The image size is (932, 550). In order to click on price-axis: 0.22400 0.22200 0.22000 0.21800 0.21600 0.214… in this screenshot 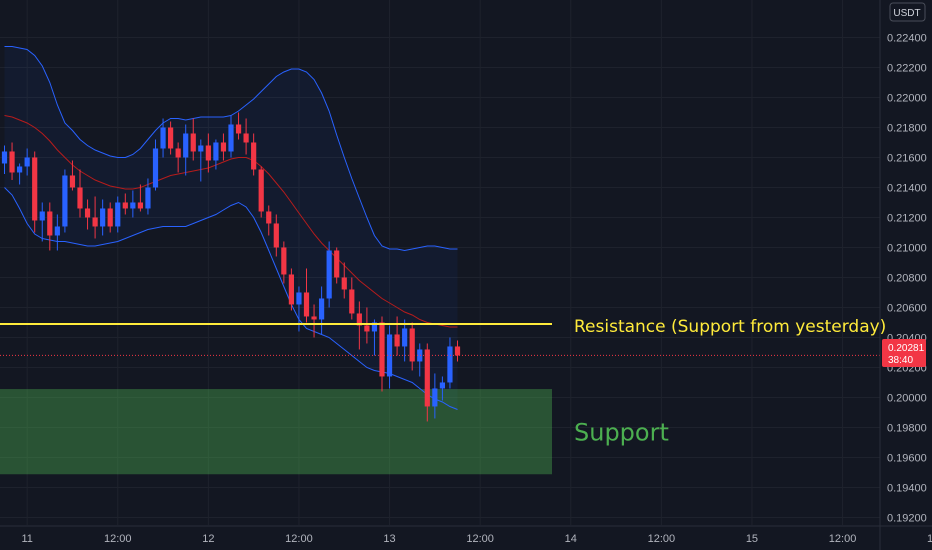, I will do `click(903, 275)`.